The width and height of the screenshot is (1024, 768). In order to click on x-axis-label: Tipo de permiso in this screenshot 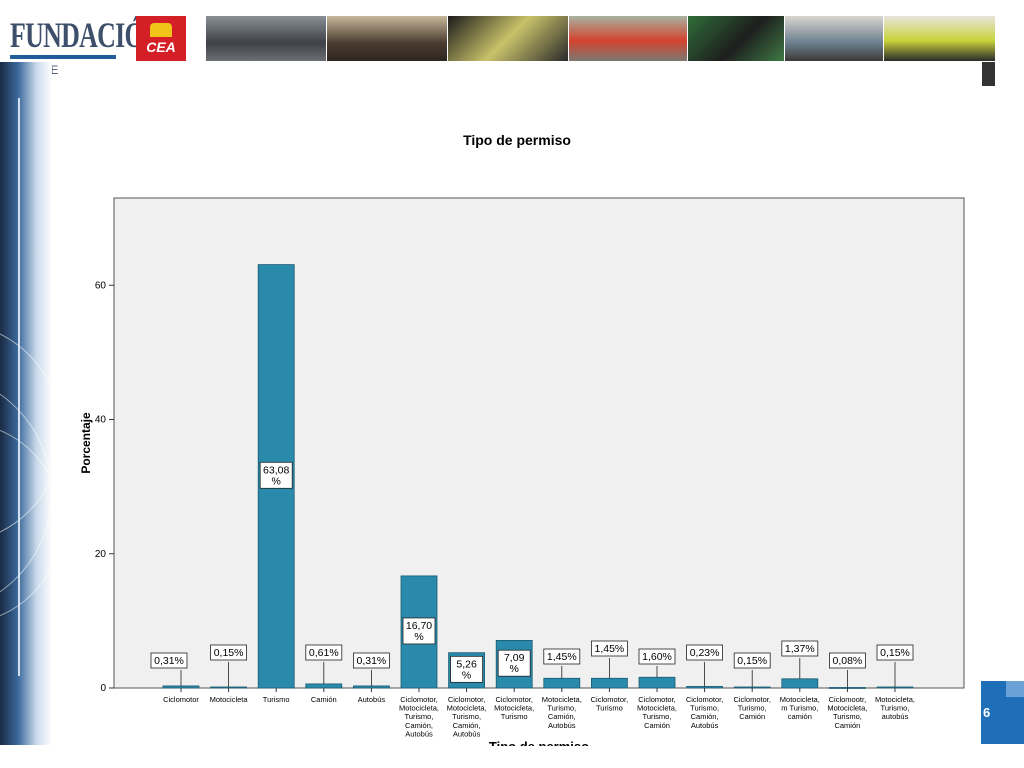, I will do `click(539, 742)`.